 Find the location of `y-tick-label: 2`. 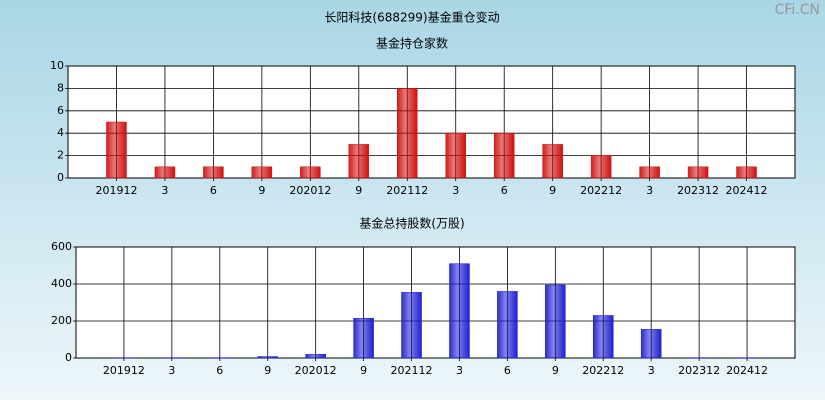

y-tick-label: 2 is located at coordinates (60, 155).